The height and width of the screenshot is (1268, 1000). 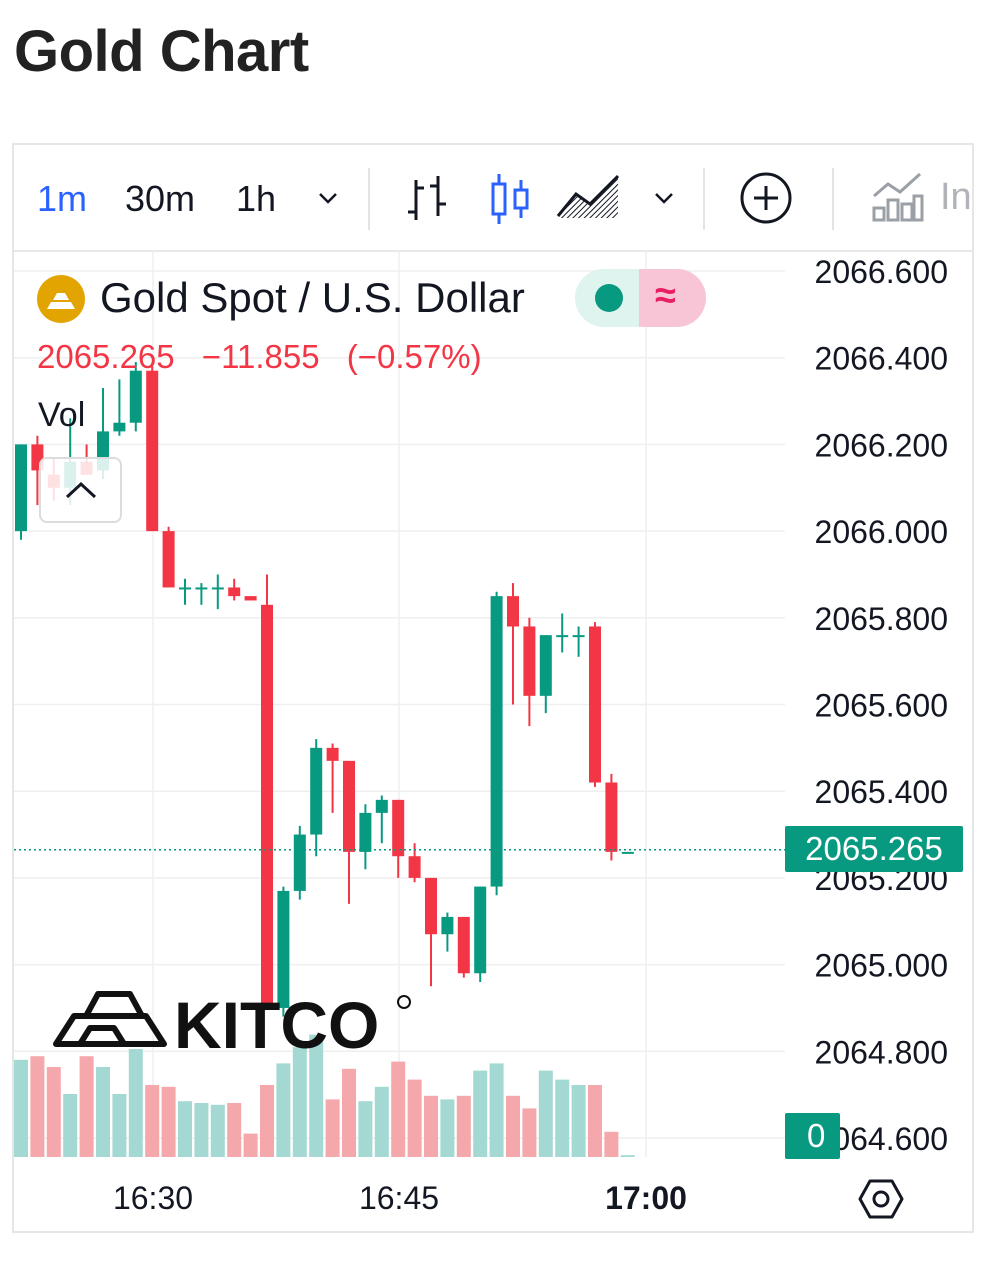 I want to click on candles-icon, so click(x=511, y=199).